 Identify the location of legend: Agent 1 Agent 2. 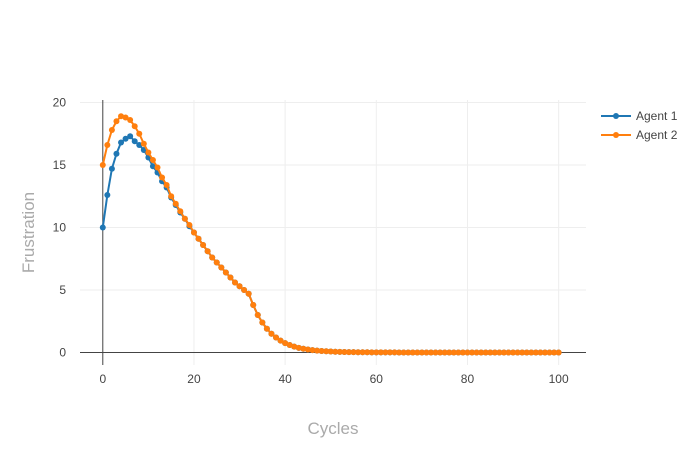
(639, 125).